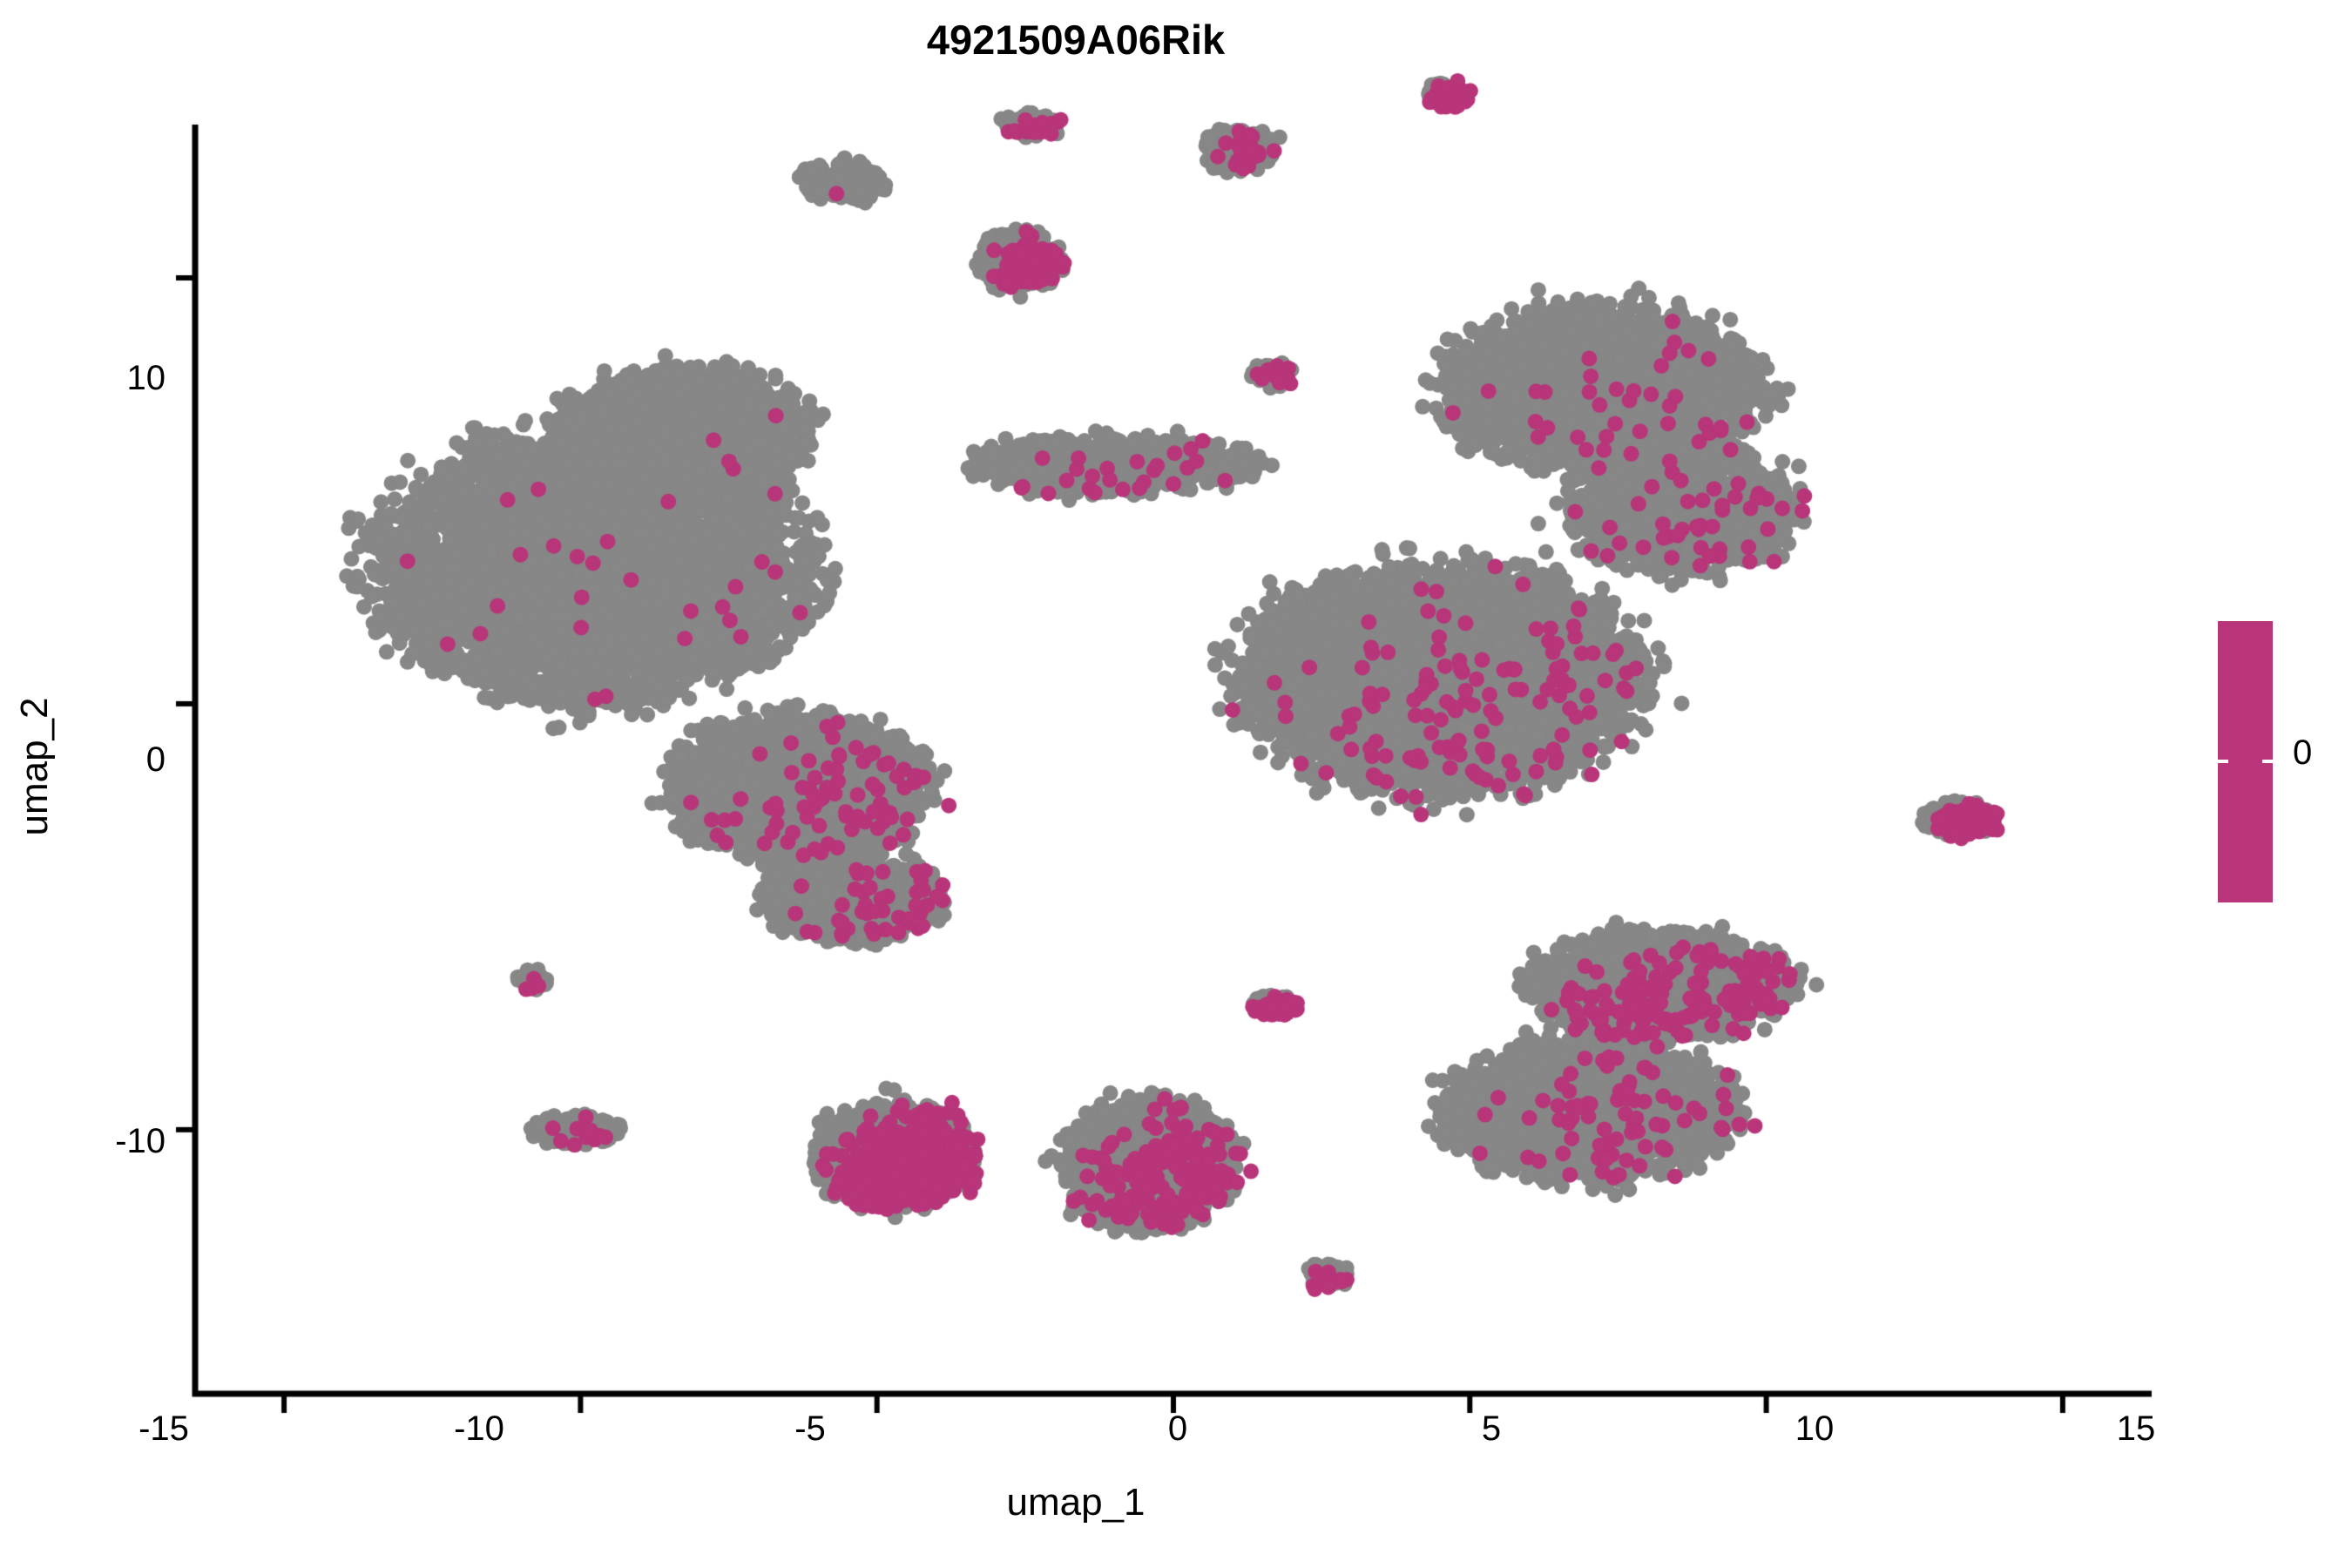 Image resolution: width=2352 pixels, height=1568 pixels. I want to click on x-axis-title: umap_1, so click(1076, 1502).